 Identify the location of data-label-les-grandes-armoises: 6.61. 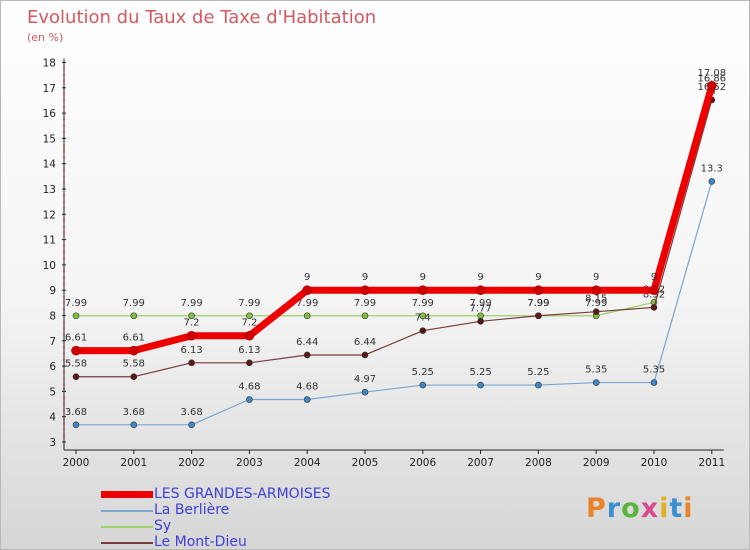
(134, 338).